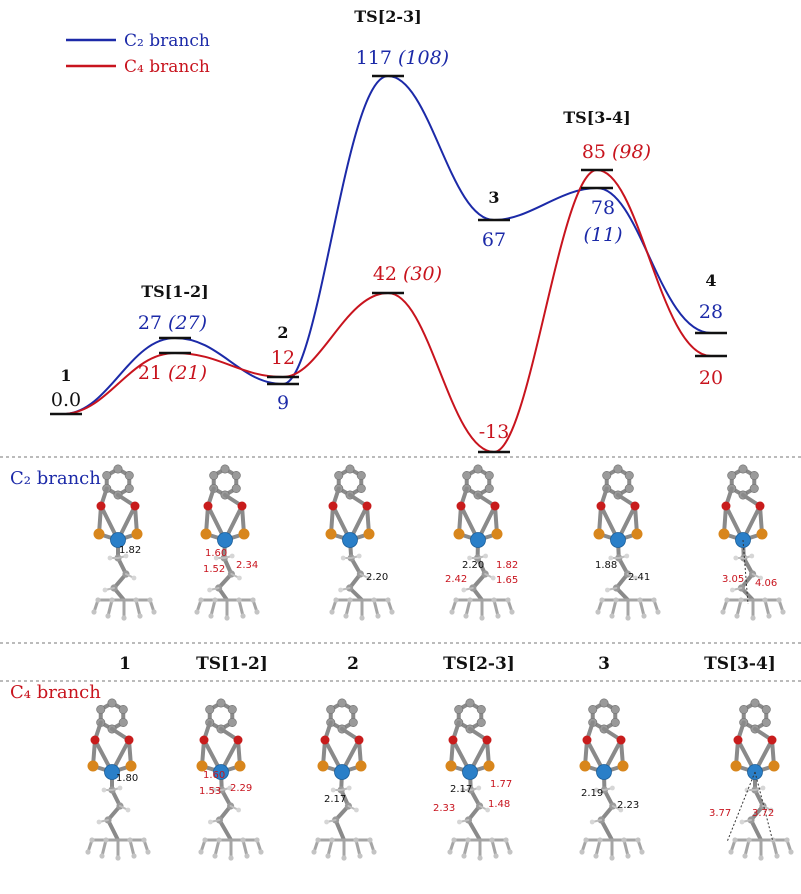 The image size is (801, 894). What do you see at coordinates (127, 778) in the screenshot?
I see `c4-1-dist-0: 1.80` at bounding box center [127, 778].